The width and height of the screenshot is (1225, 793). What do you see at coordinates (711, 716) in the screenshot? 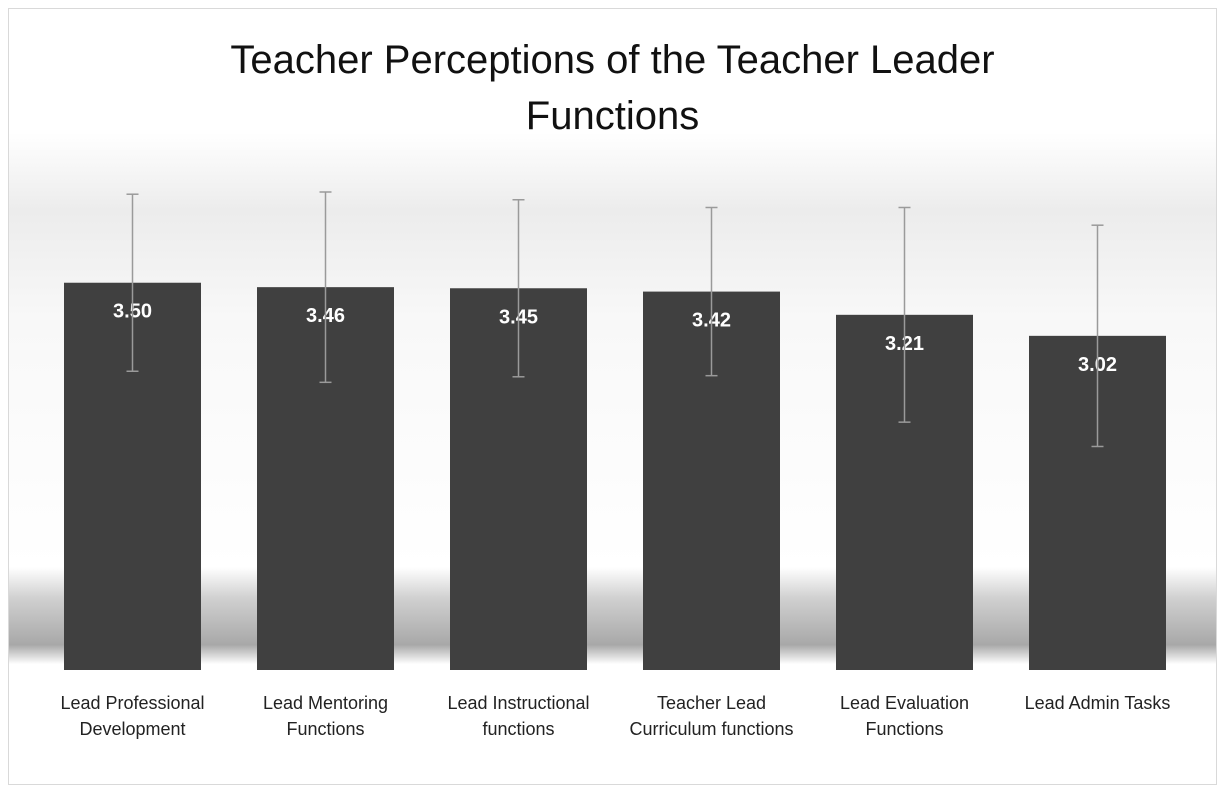
I see `x-tick-label: Teacher Lead Curriculum functions` at bounding box center [711, 716].